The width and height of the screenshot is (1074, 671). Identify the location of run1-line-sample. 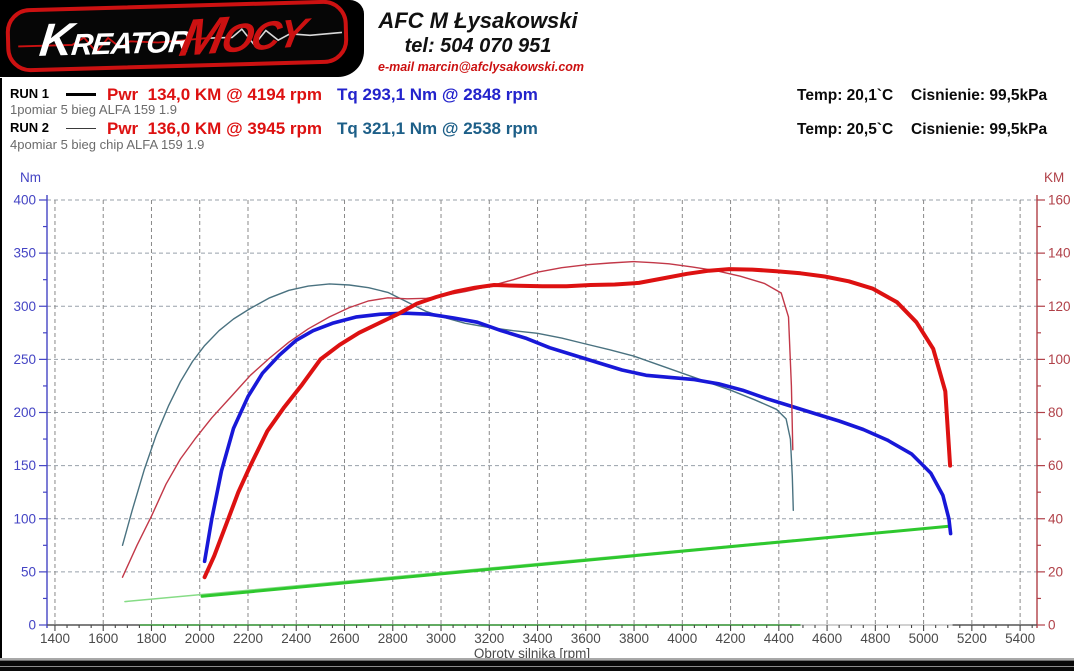
(81, 94).